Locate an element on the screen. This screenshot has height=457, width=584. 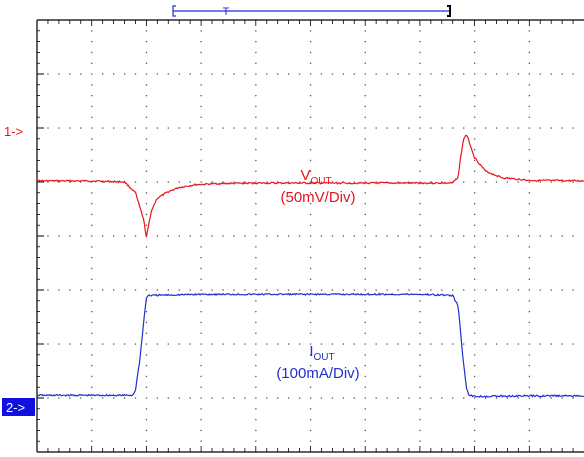
trigger-bar-left-bracket is located at coordinates (174, 11).